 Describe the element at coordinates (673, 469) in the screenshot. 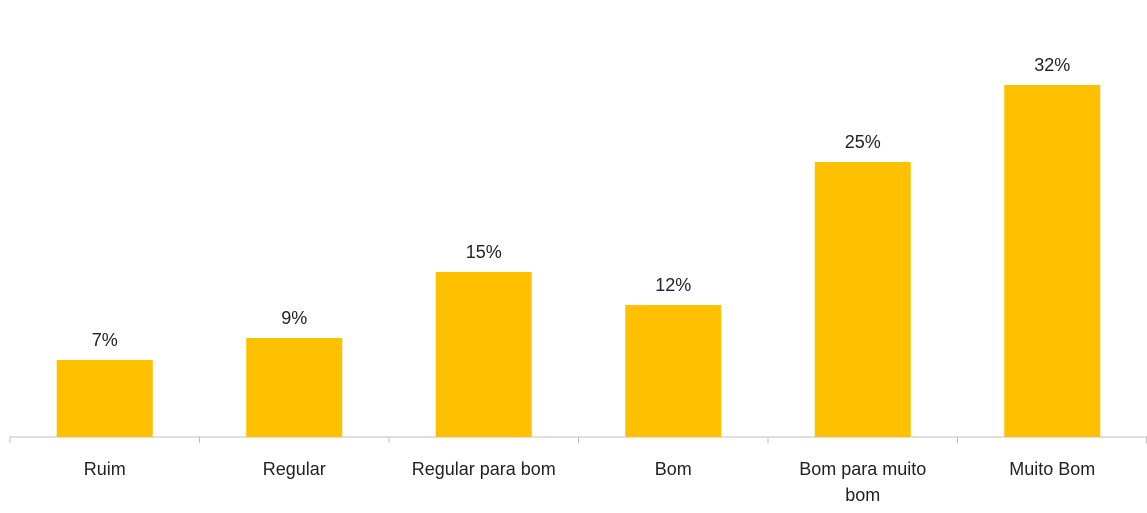

I see `x-tick-label: Bom` at that location.